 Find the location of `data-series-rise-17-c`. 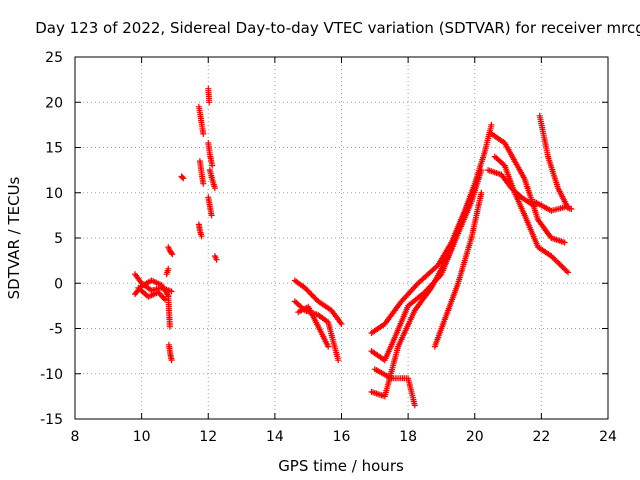

data-series-rise-17-c is located at coordinates (423, 292).